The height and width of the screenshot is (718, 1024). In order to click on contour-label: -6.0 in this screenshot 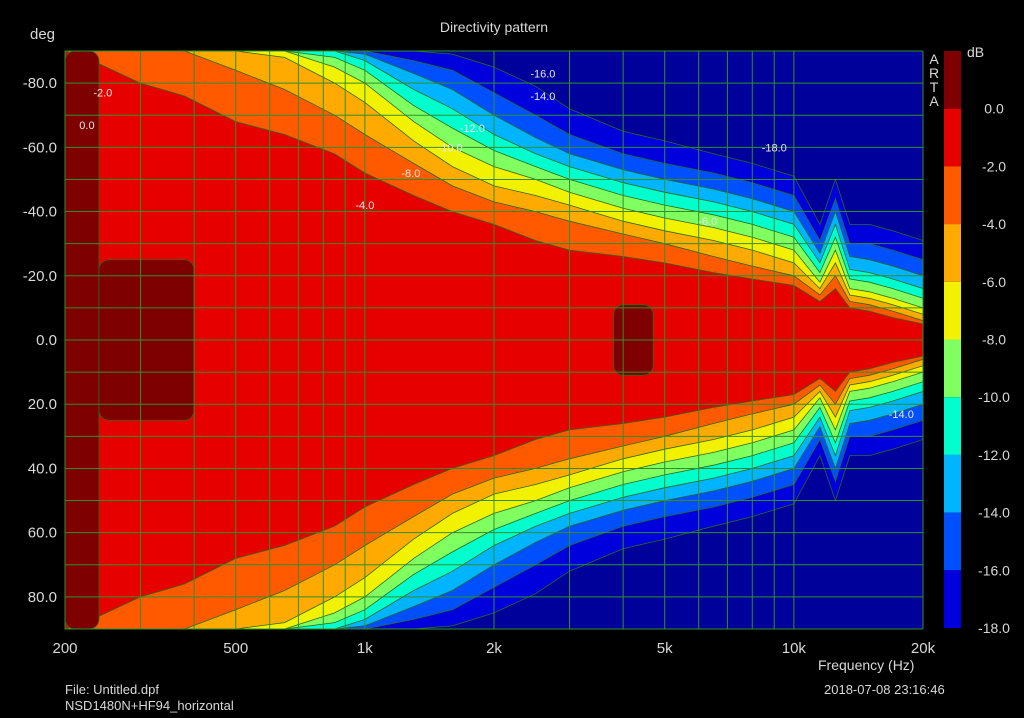, I will do `click(707, 222)`.